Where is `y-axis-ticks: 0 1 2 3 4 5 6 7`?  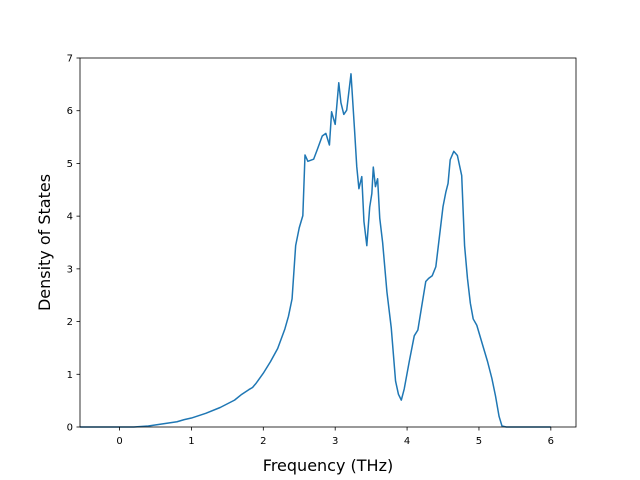
y-axis-ticks: 0 1 2 3 4 5 6 7 is located at coordinates (73, 244).